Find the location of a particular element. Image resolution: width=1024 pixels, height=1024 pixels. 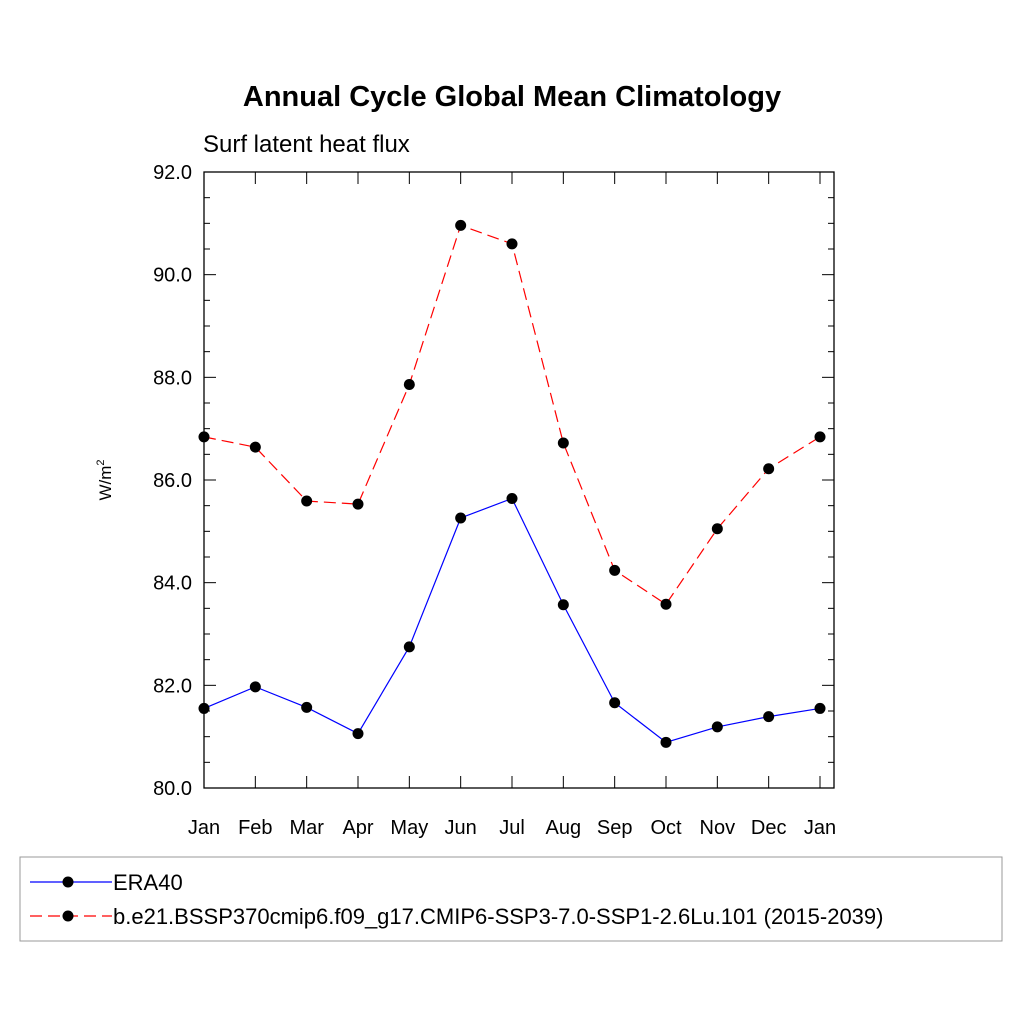

x-tick-label: Apr is located at coordinates (357, 828).